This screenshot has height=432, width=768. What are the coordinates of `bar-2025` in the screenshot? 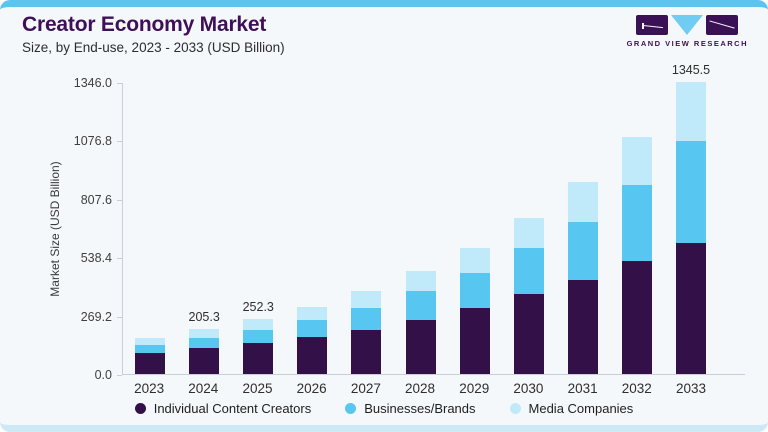 It's located at (258, 346).